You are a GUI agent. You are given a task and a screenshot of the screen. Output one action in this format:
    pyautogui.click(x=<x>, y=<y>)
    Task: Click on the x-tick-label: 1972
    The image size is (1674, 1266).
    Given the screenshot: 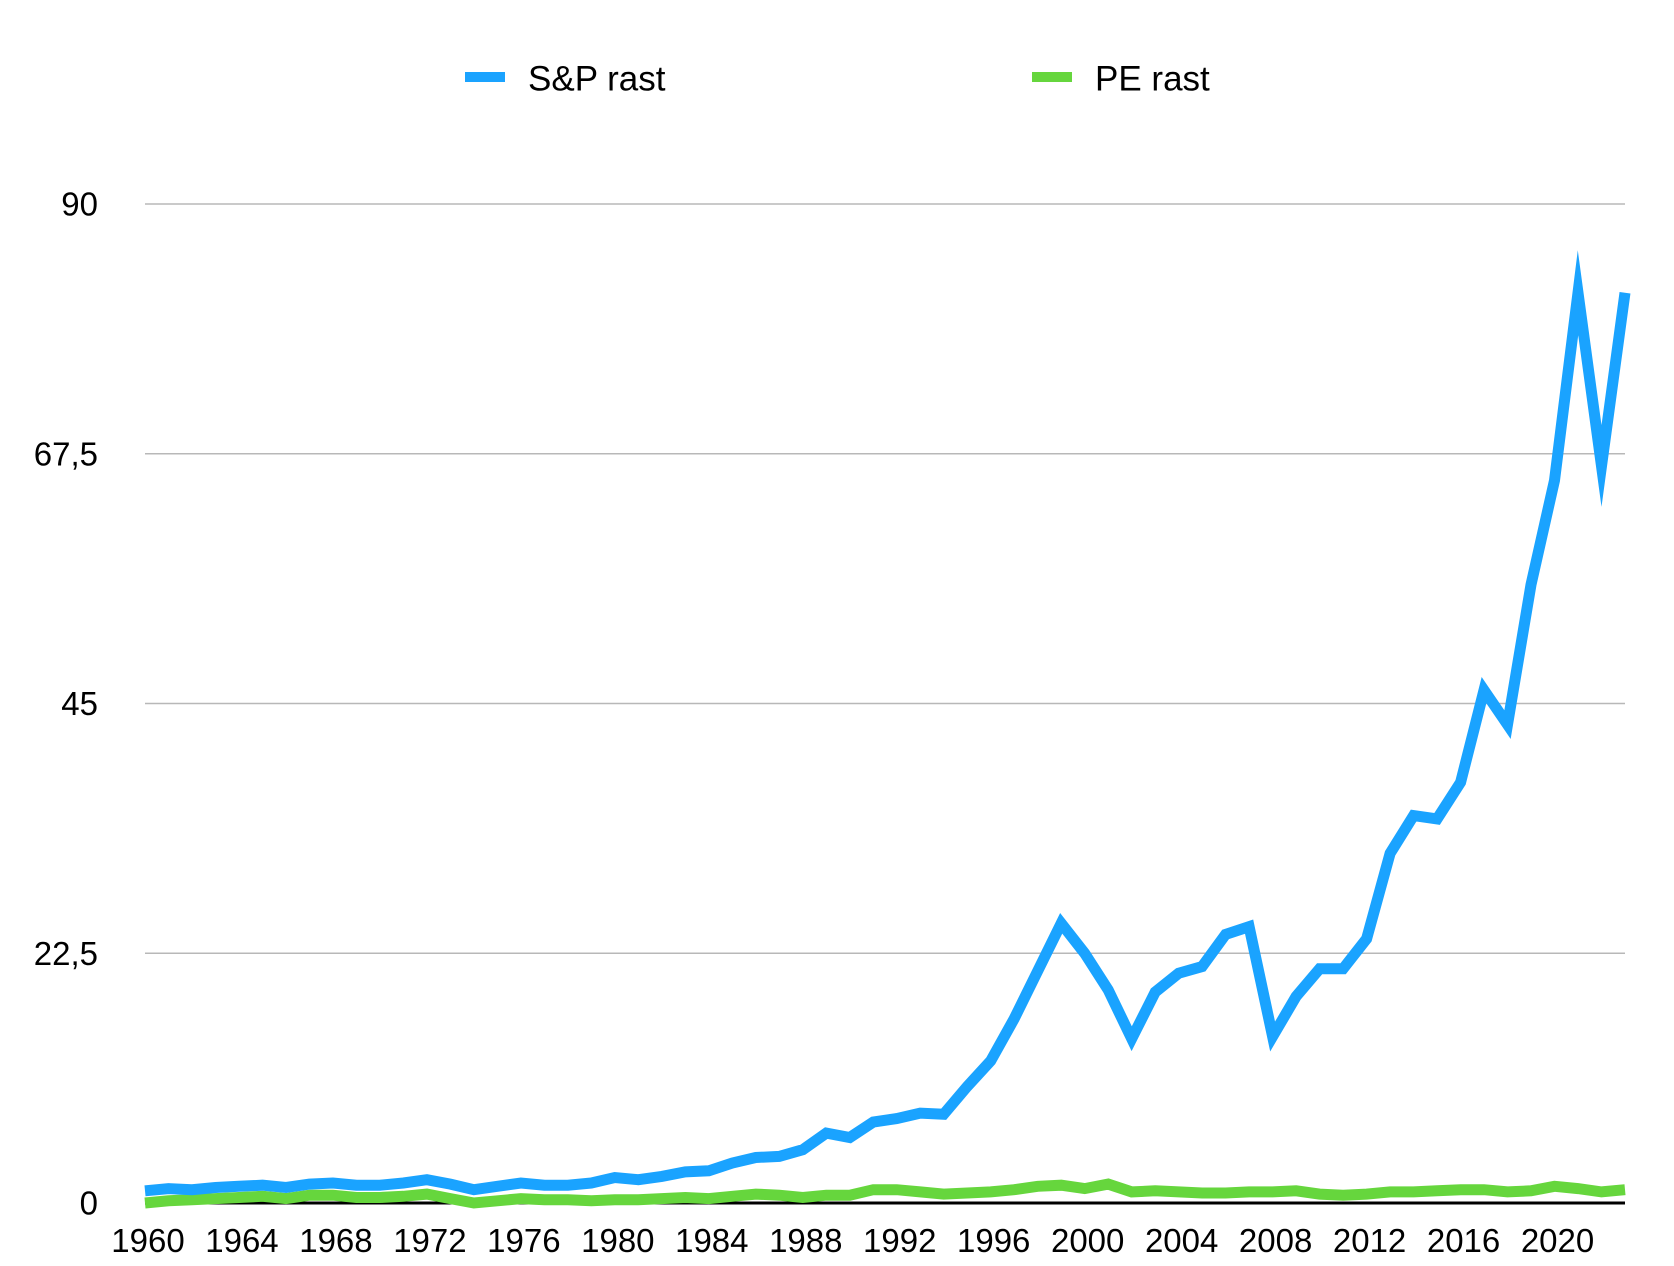 What is the action you would take?
    pyautogui.click(x=429, y=1240)
    